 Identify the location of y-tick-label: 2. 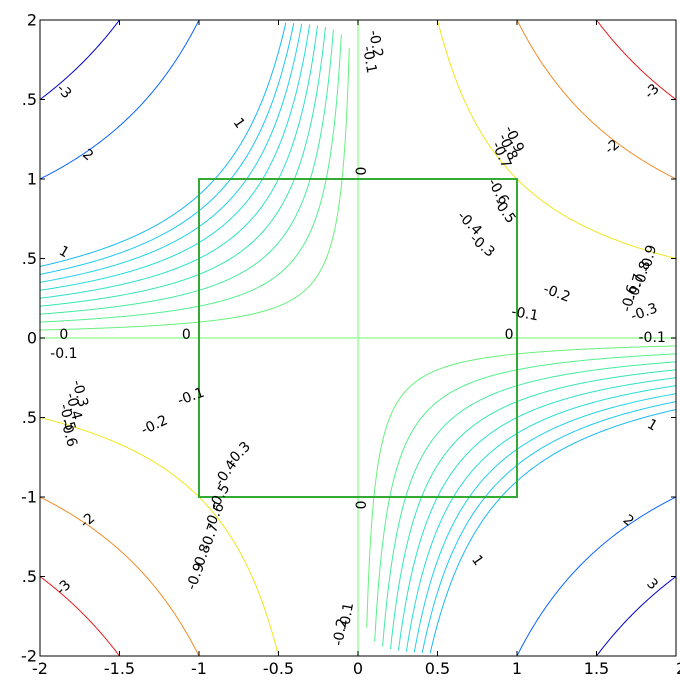
(32, 20).